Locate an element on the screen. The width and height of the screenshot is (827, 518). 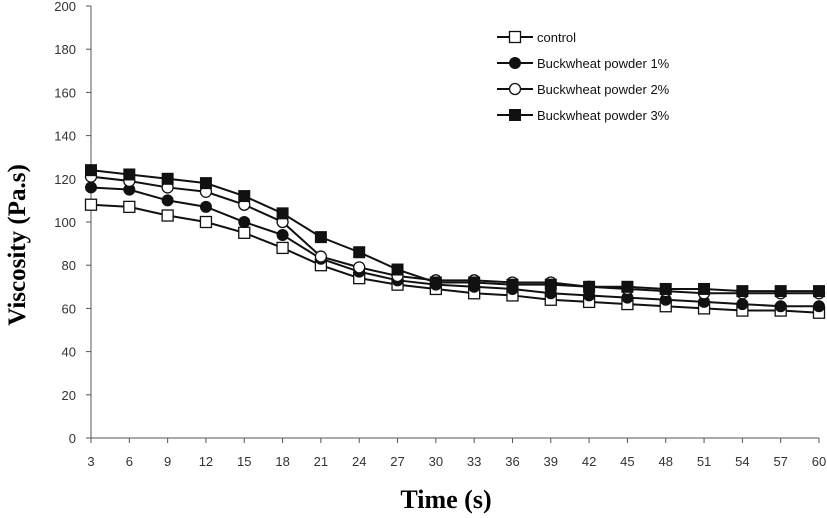
x-tick-label: 9 is located at coordinates (167, 461).